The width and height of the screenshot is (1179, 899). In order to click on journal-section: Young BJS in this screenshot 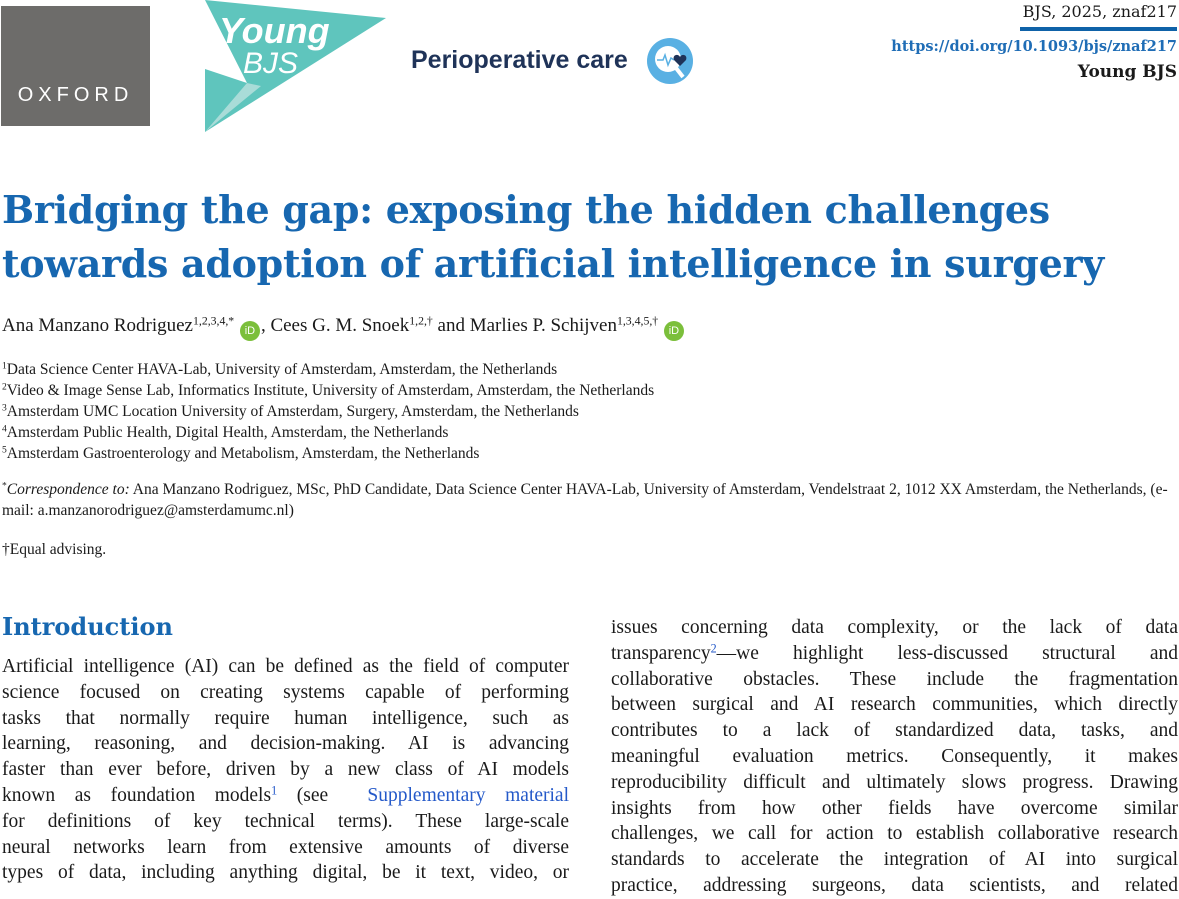, I will do `click(1127, 72)`.